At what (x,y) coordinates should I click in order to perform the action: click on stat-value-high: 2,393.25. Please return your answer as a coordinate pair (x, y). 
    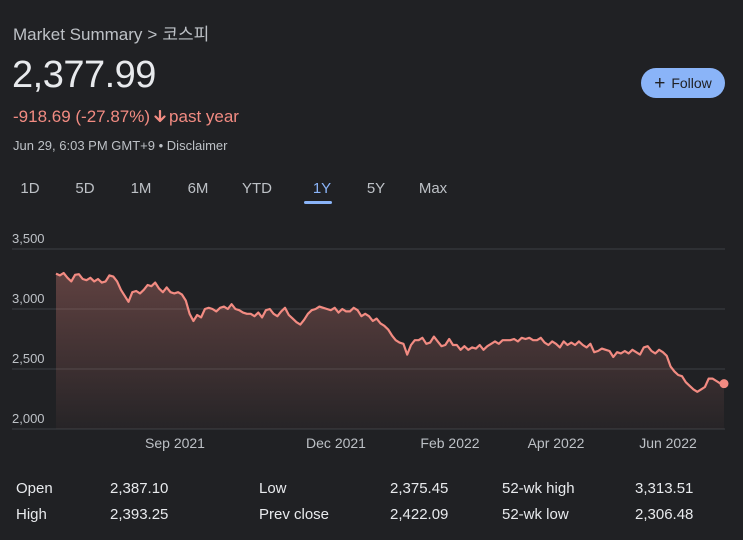
    Looking at the image, I should click on (139, 514).